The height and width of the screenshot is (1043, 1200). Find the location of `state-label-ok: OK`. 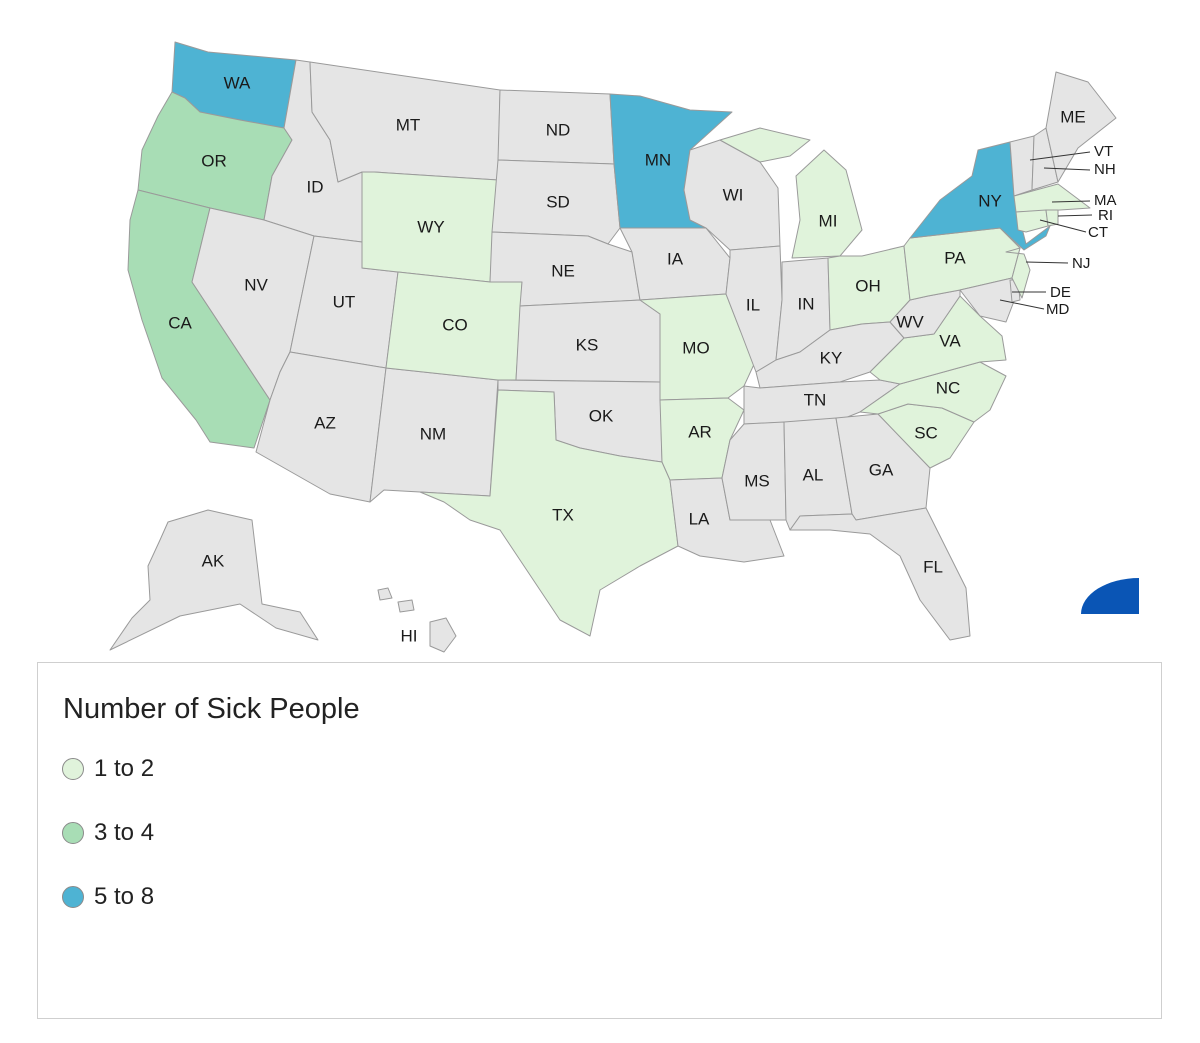

state-label-ok: OK is located at coordinates (601, 415).